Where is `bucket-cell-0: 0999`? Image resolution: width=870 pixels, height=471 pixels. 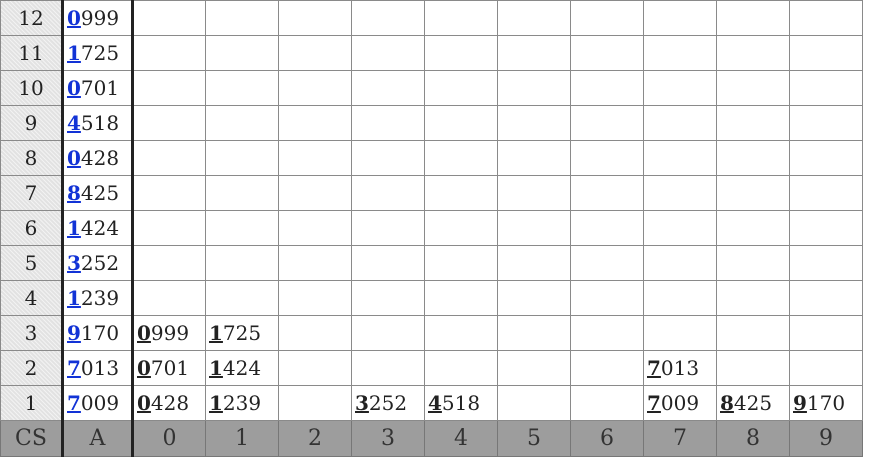 bucket-cell-0: 0999 is located at coordinates (169, 333).